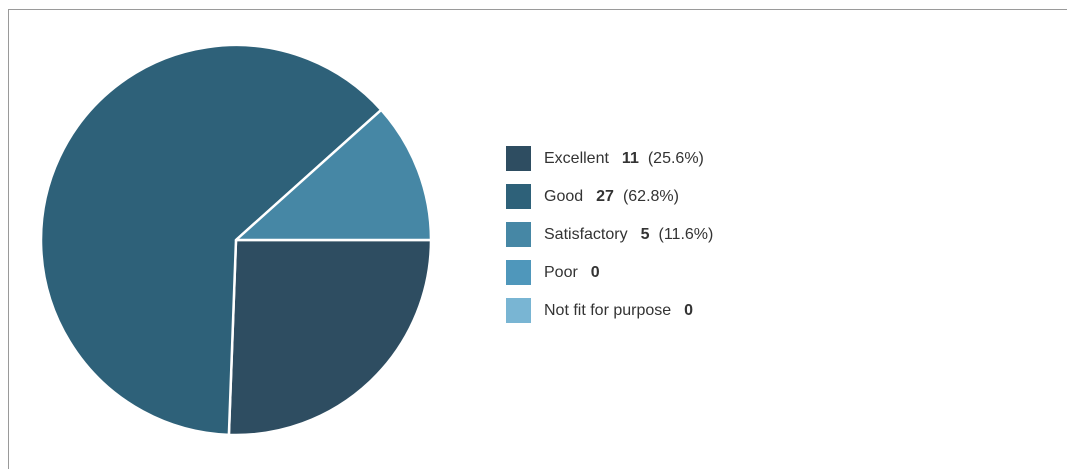  Describe the element at coordinates (564, 196) in the screenshot. I see `legend-label: Good` at that location.